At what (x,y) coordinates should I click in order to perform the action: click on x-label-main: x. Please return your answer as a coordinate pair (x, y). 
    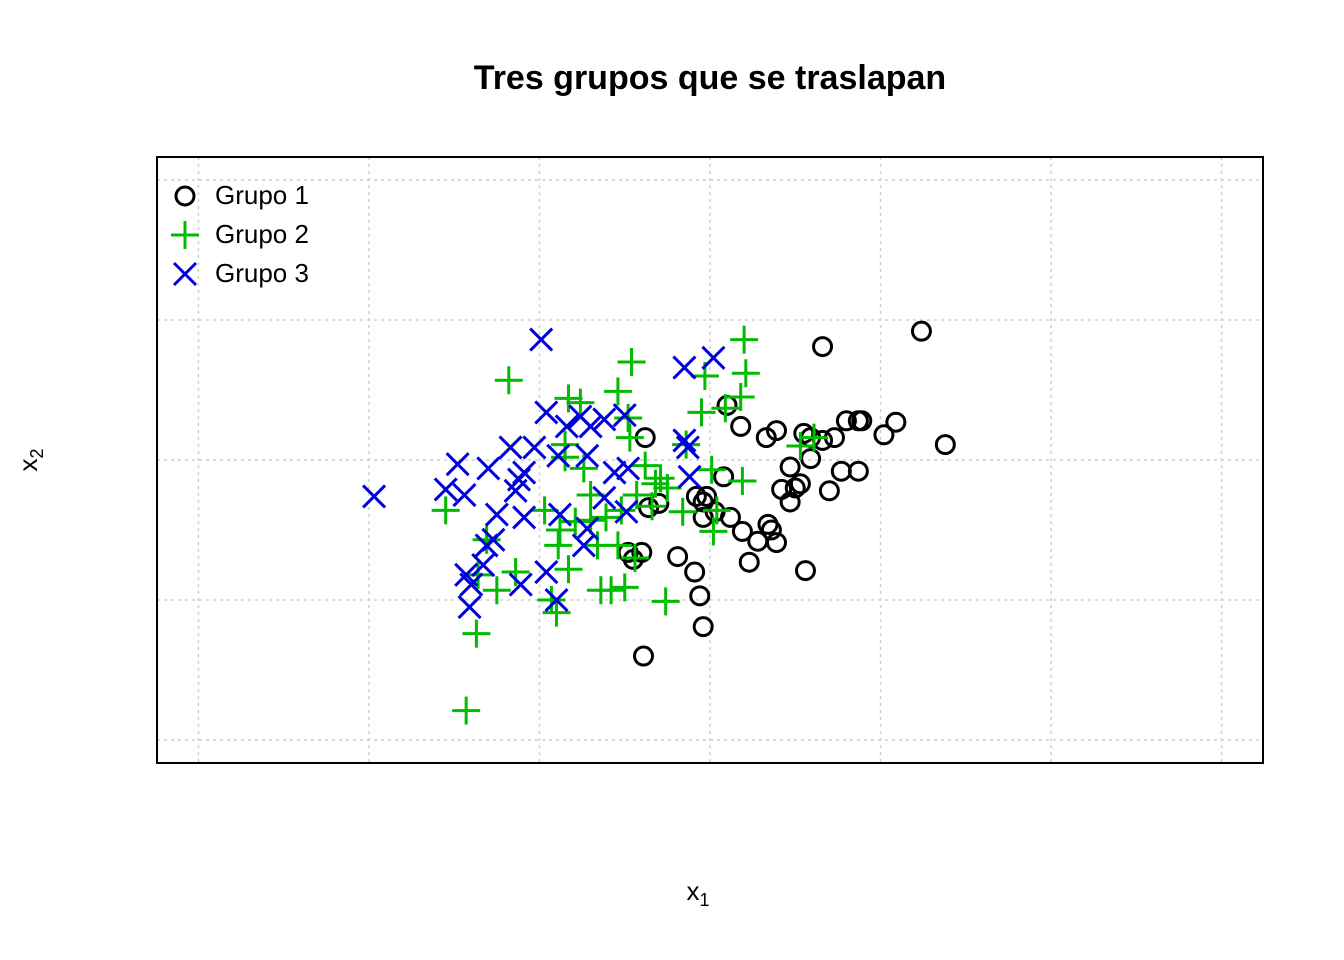
    Looking at the image, I should click on (692, 891).